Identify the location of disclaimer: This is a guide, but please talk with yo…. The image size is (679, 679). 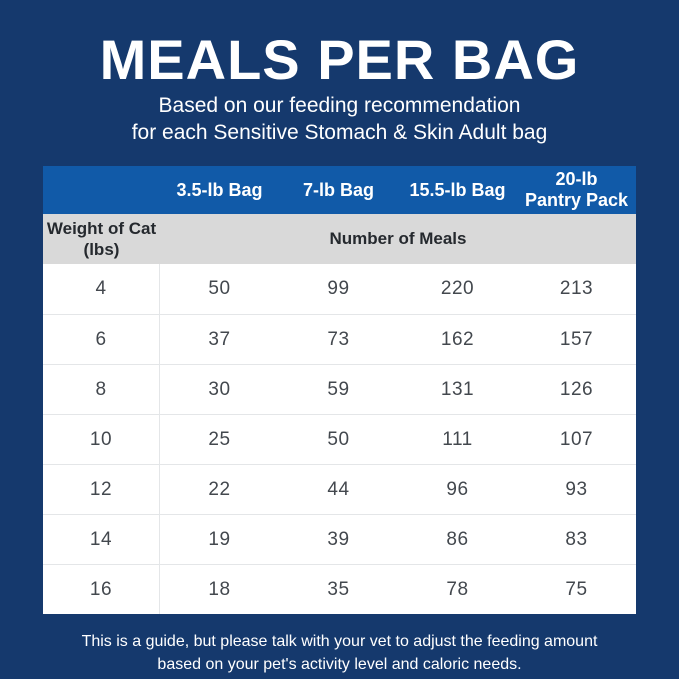
(339, 653).